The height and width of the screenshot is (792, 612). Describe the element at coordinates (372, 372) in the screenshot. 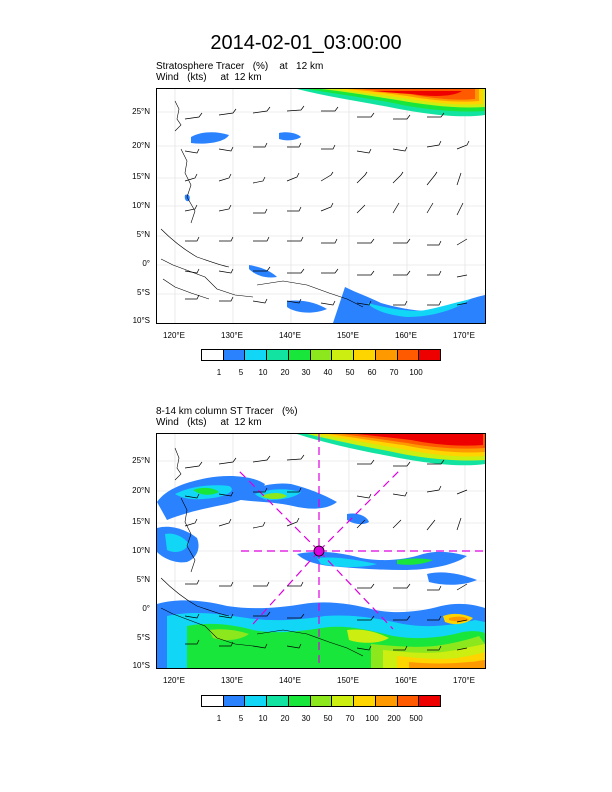

I see `panel1-colorbar-label: 60` at that location.